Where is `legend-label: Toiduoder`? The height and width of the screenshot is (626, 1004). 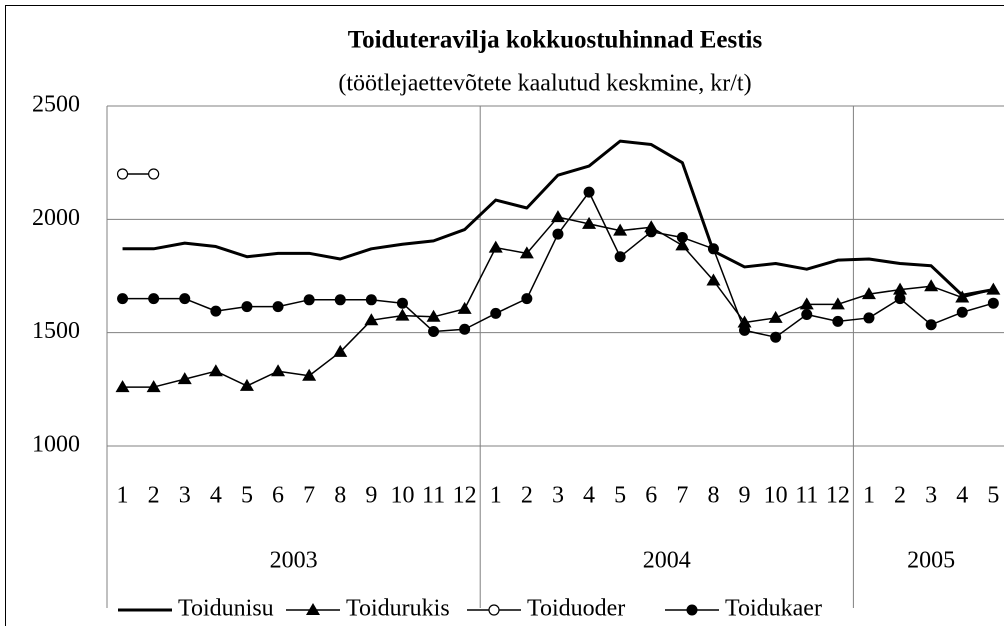 legend-label: Toiduoder is located at coordinates (576, 609).